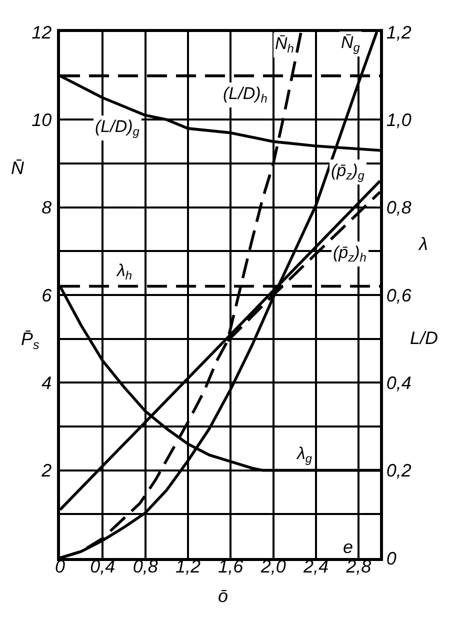  What do you see at coordinates (399, 382) in the screenshot?
I see `y2-tick-label: 0,4` at bounding box center [399, 382].